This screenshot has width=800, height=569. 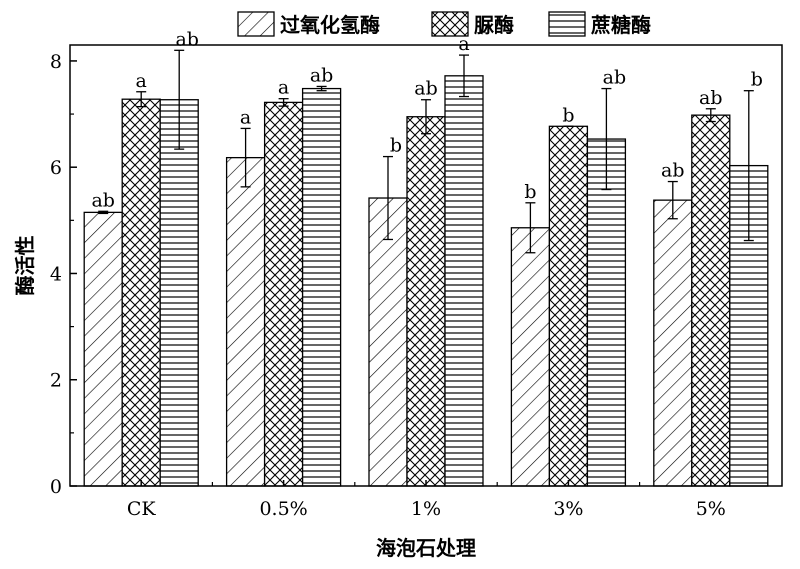 What do you see at coordinates (56, 62) in the screenshot?
I see `y-tick-label: 8` at bounding box center [56, 62].